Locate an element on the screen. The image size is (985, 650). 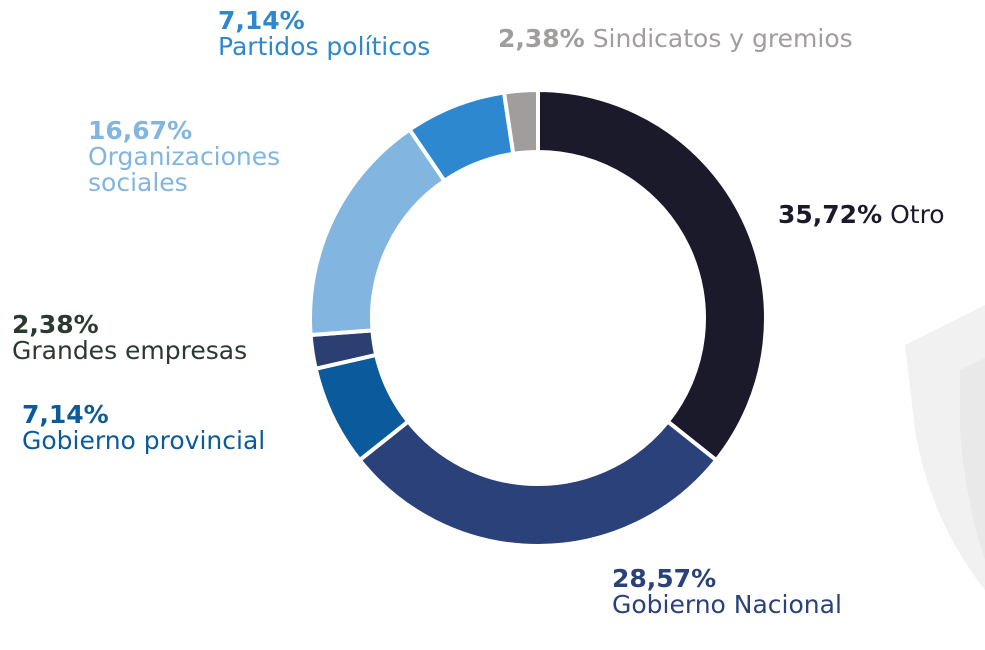
slice-label: 2,38% Grandes empresas is located at coordinates (162, 338).